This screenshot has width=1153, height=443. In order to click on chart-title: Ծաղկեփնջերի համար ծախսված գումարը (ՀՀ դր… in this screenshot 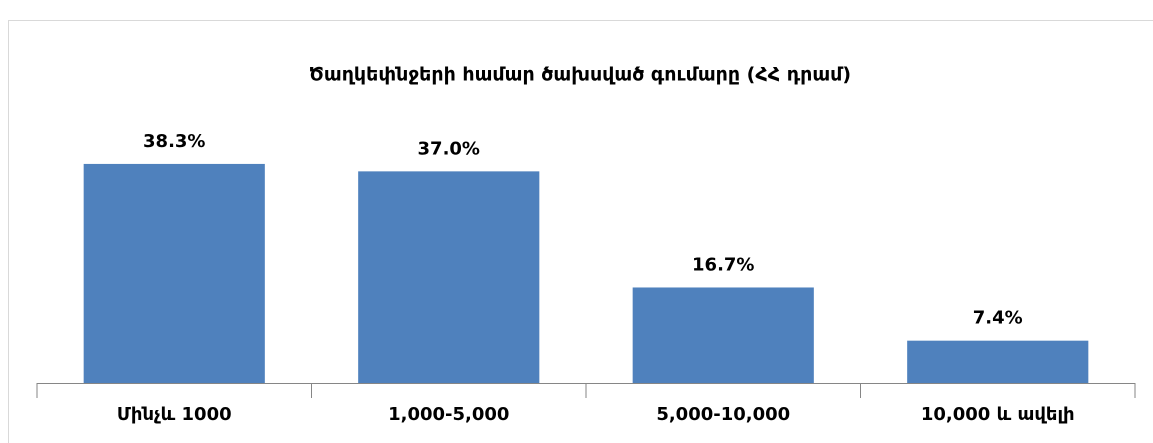, I will do `click(580, 75)`.